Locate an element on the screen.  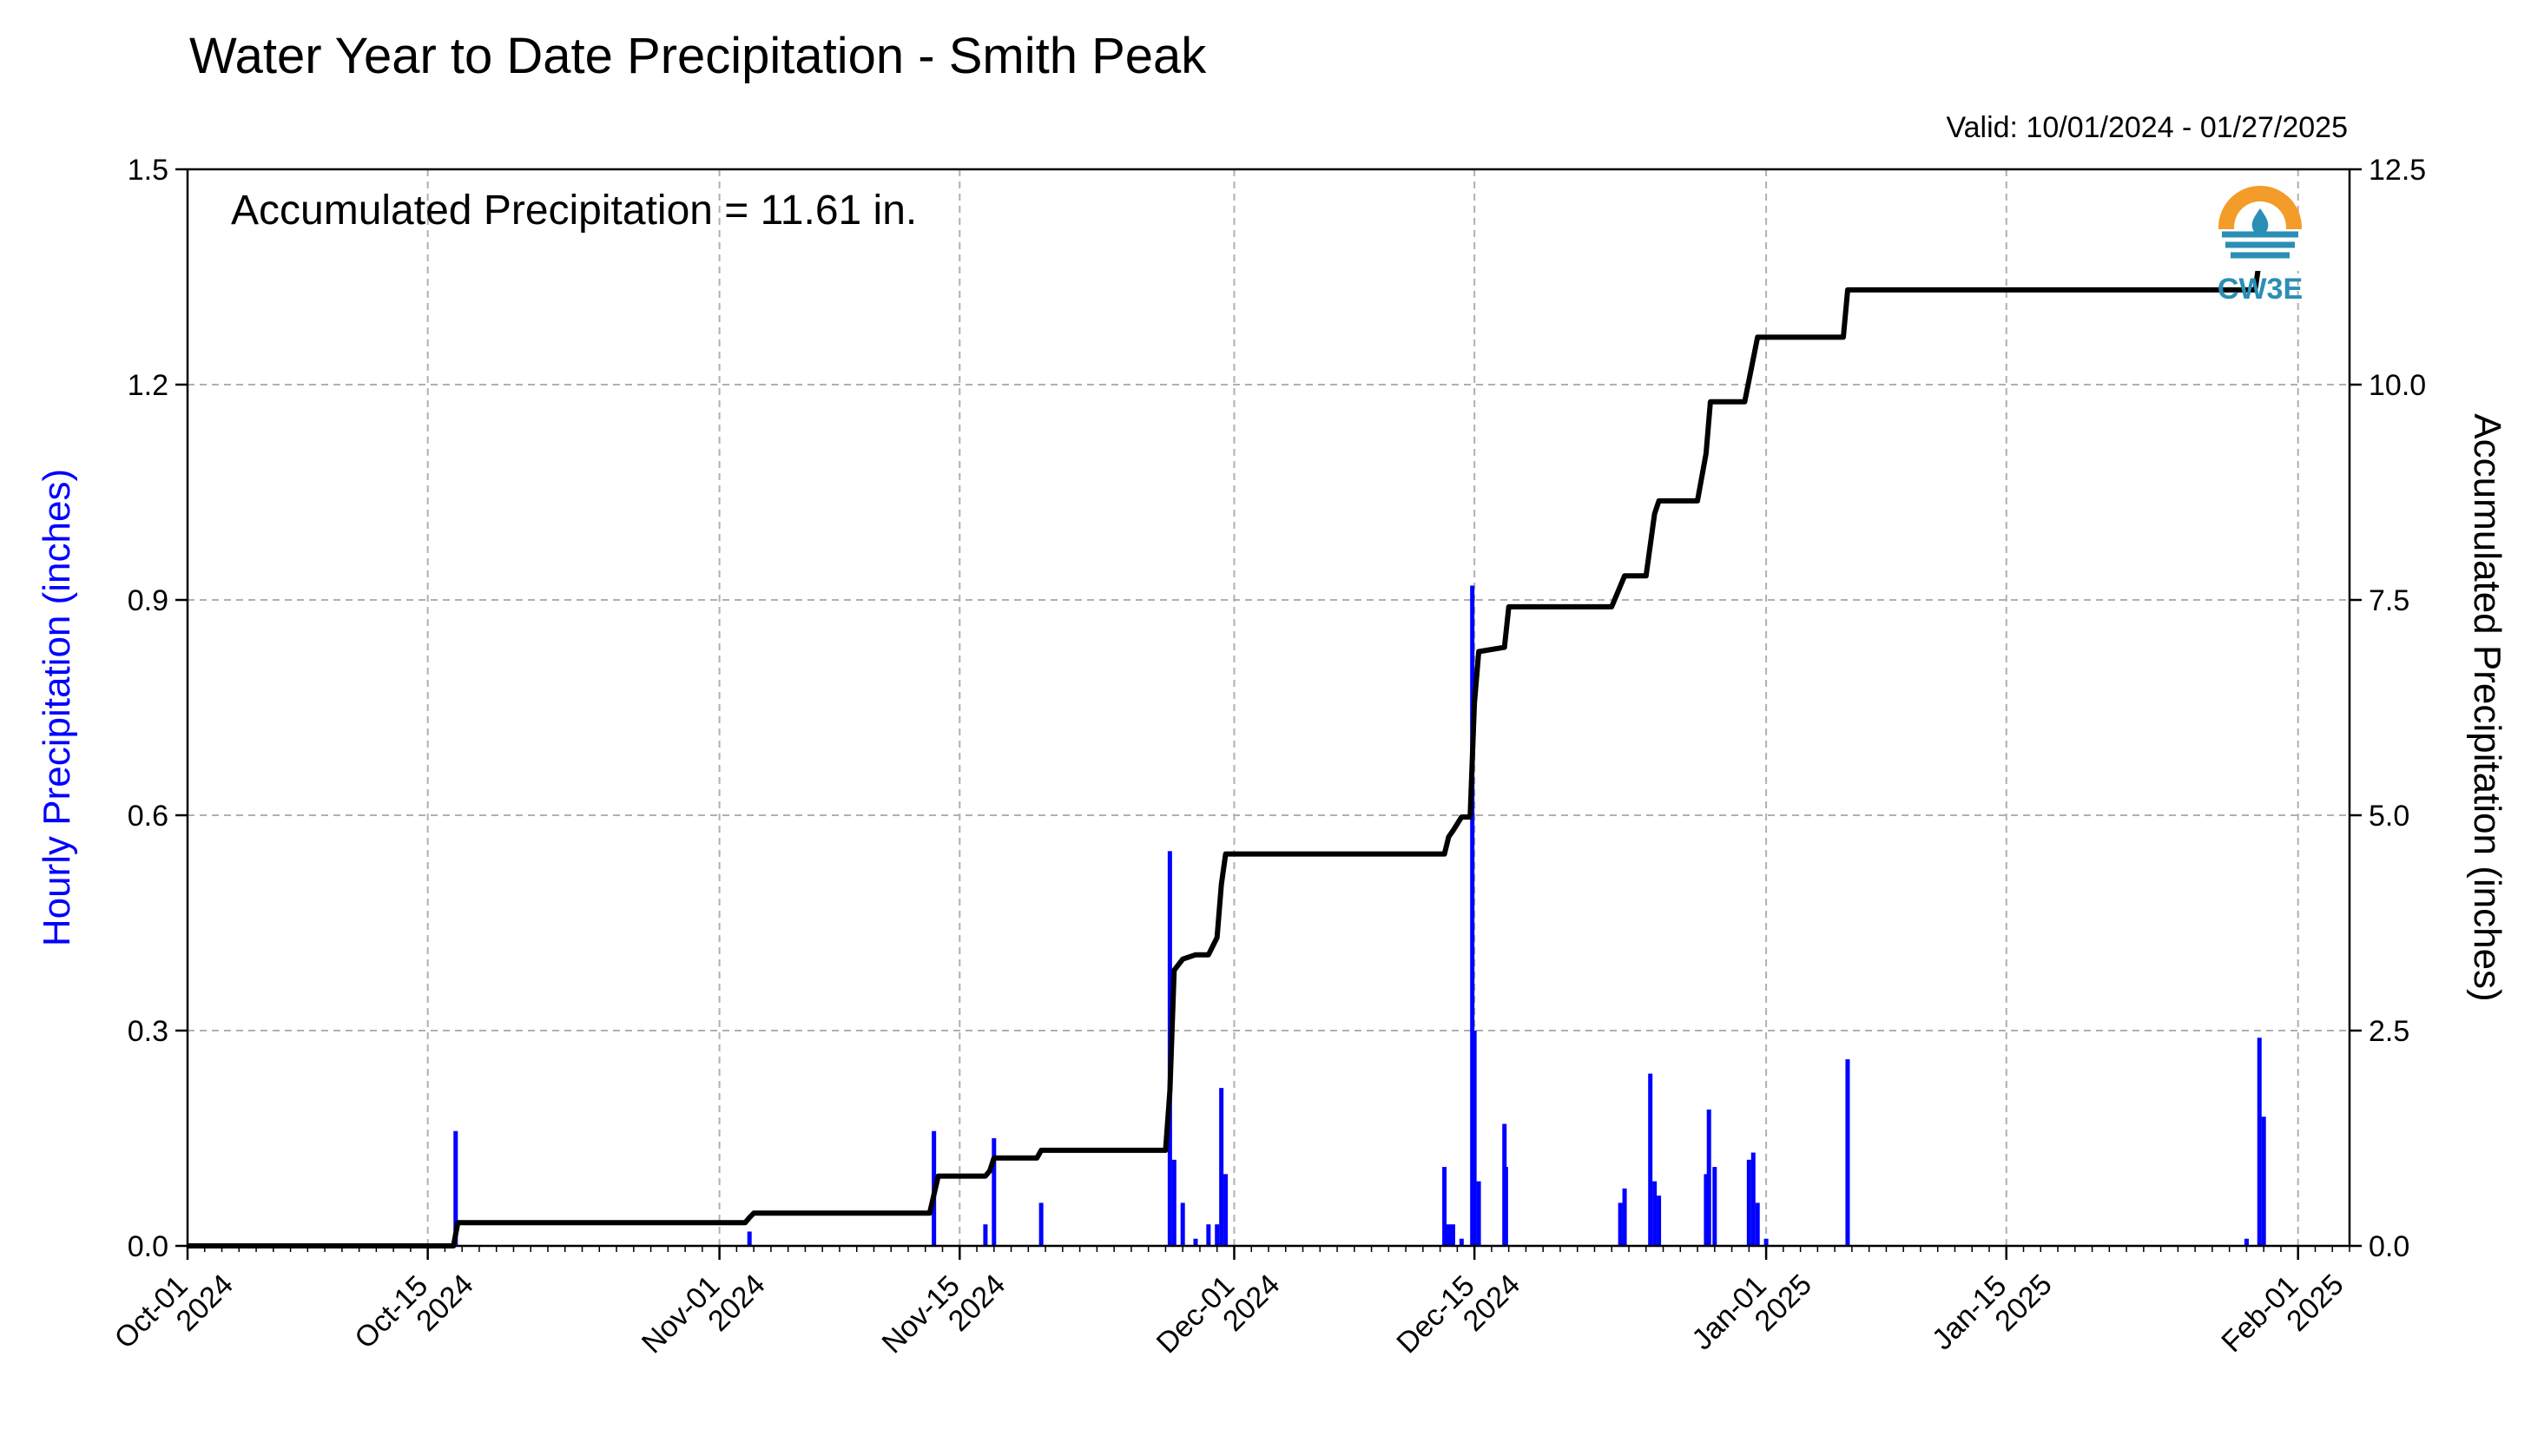
y-right-tick-label: 0.0 is located at coordinates (2389, 1246).